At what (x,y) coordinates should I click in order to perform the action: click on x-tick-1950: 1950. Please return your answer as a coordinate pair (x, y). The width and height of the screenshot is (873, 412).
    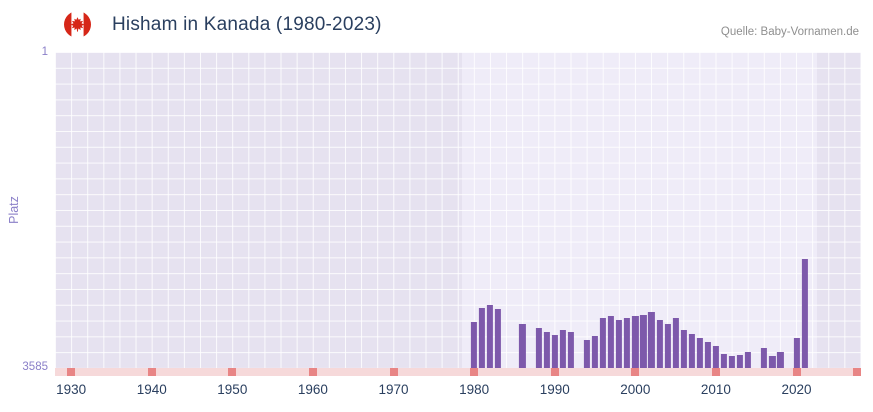
    Looking at the image, I should click on (232, 389).